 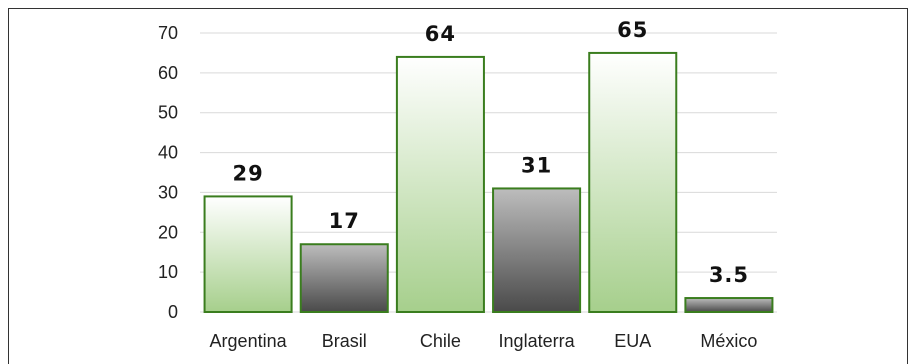 What do you see at coordinates (168, 33) in the screenshot?
I see `y-tick-label: 70` at bounding box center [168, 33].